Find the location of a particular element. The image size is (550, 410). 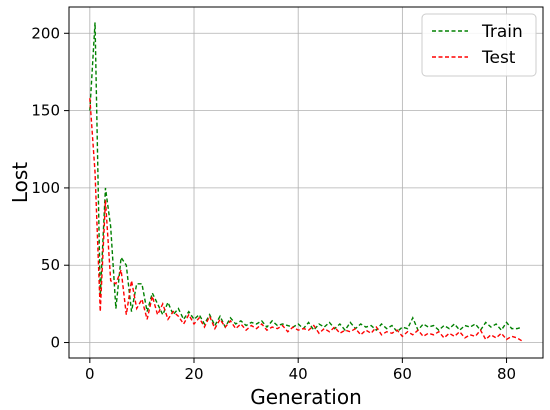

x-tick-label: 80 is located at coordinates (506, 374).